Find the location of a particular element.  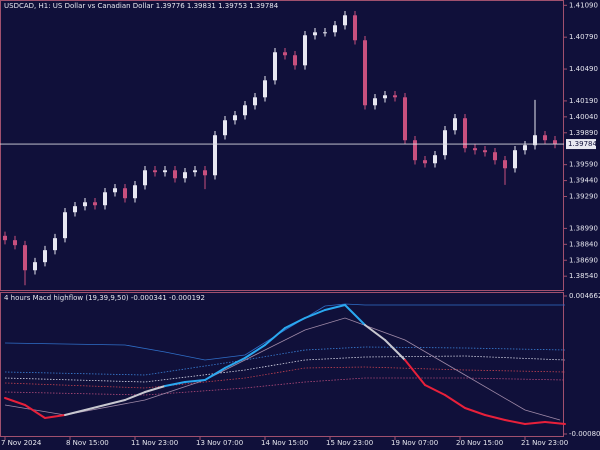

x-tick-label: 20 Nov 15:00 is located at coordinates (479, 443).